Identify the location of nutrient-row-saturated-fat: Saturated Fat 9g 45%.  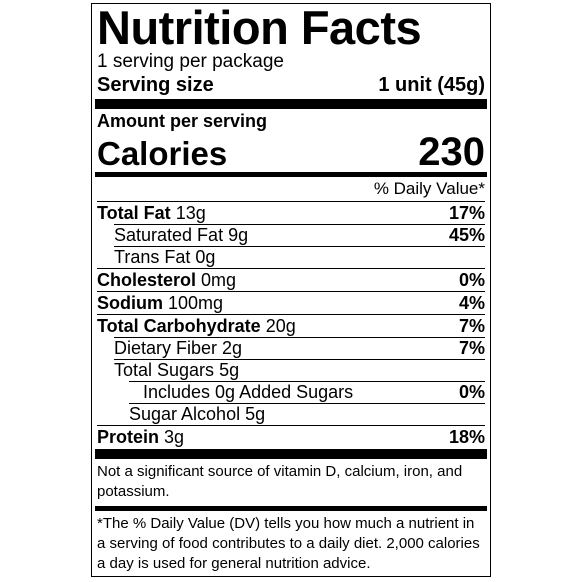
(291, 235).